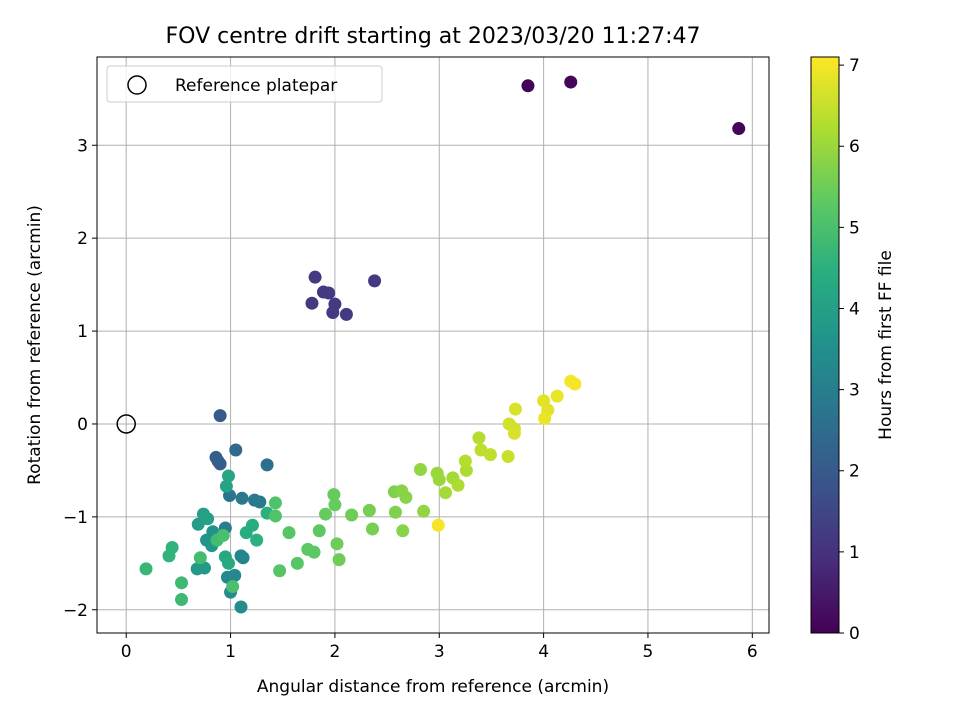 Image resolution: width=960 pixels, height=724 pixels. I want to click on y-tick-label: 2, so click(82, 239).